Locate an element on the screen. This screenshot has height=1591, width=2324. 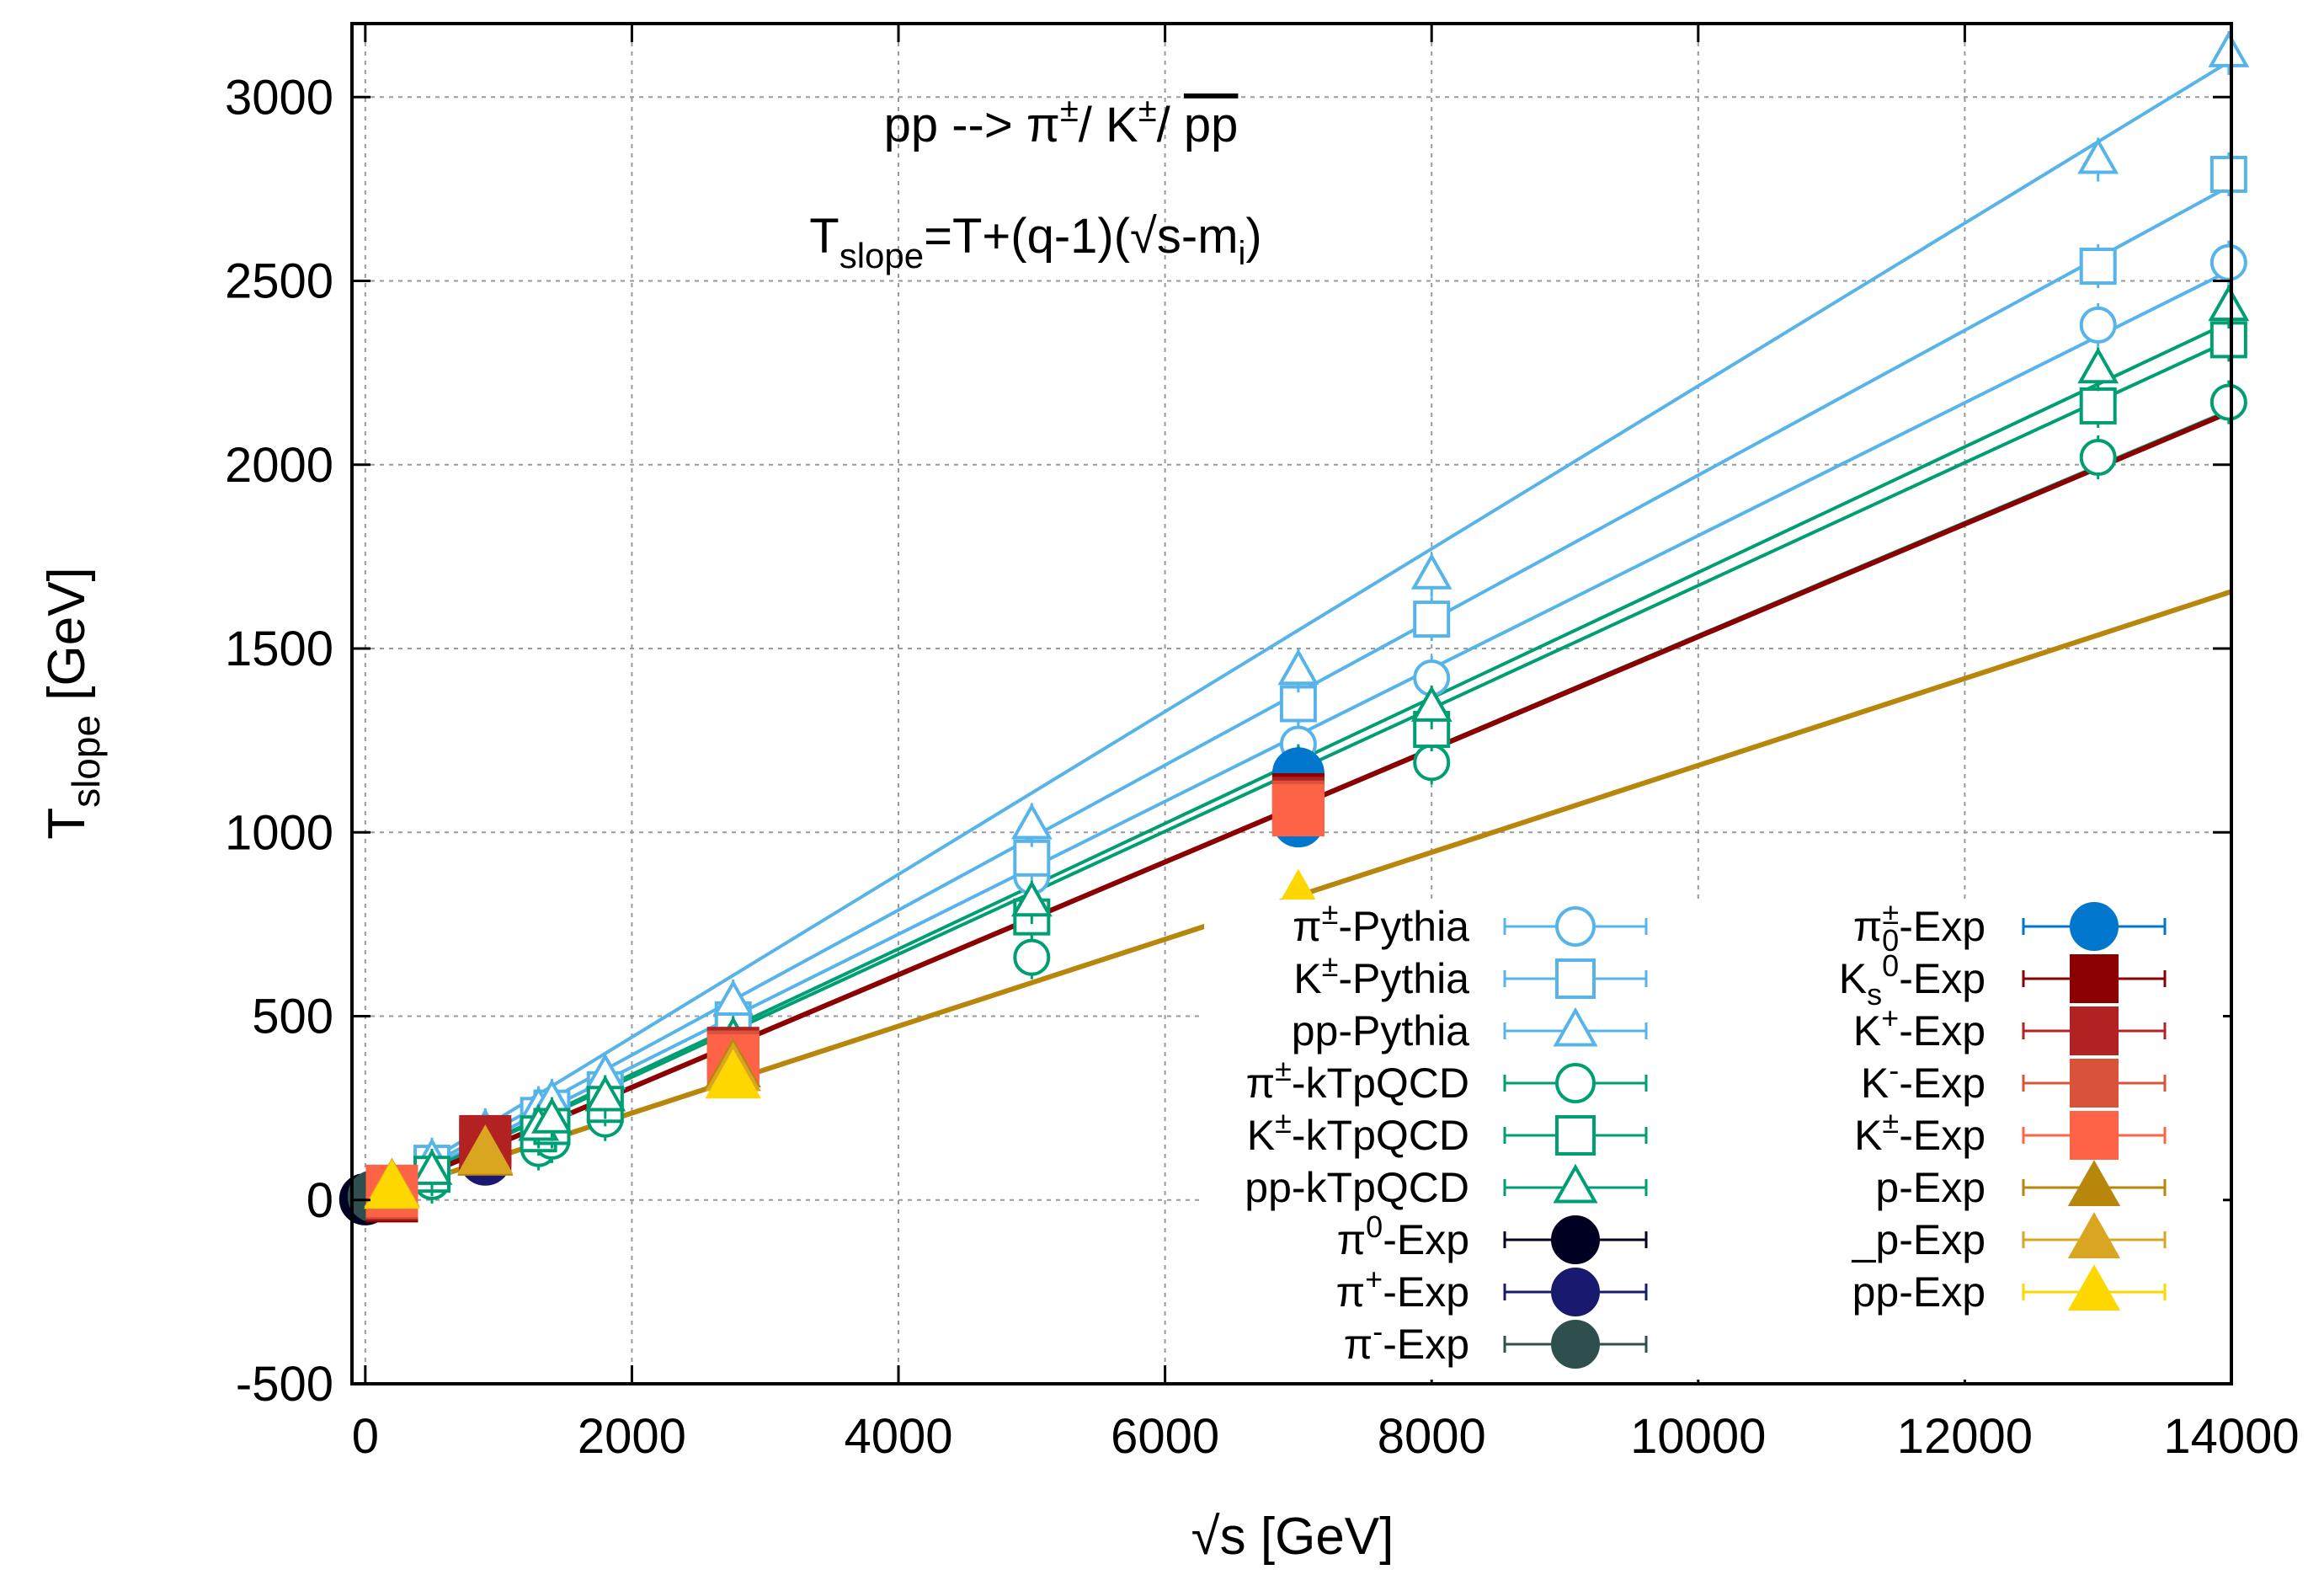
legend-label: p-Exp is located at coordinates (1930, 1187).